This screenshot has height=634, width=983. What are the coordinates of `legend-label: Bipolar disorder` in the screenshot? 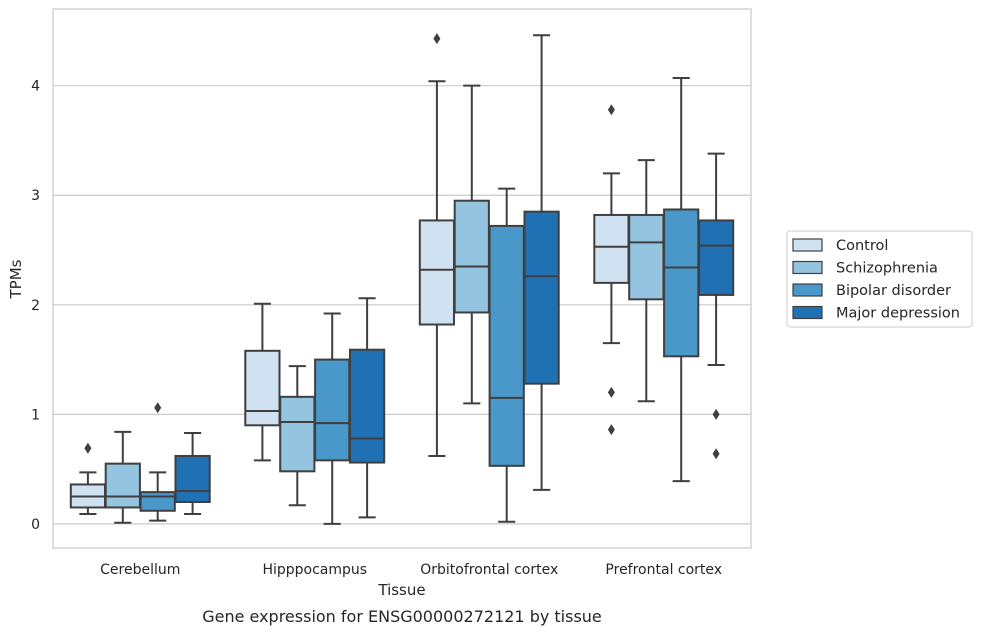 It's located at (893, 291).